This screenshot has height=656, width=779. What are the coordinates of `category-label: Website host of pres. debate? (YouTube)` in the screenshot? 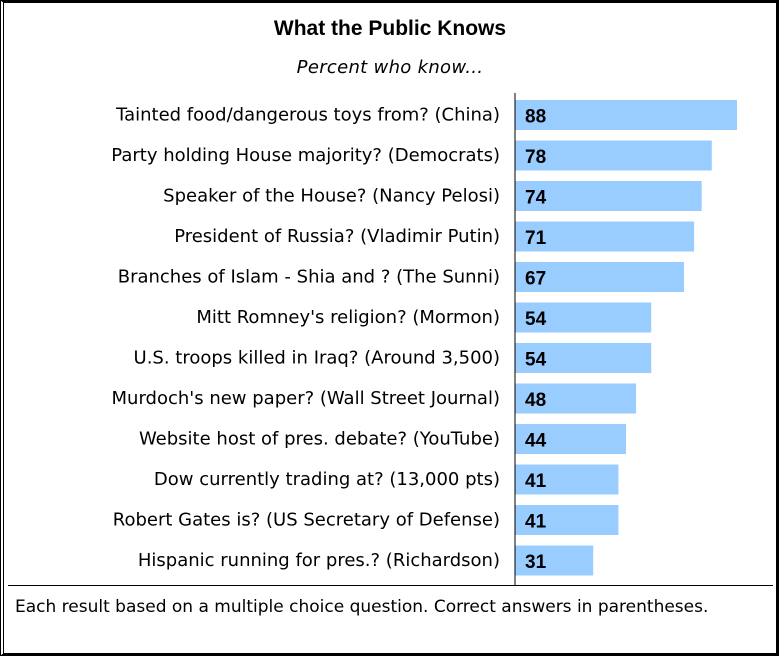 It's located at (319, 439).